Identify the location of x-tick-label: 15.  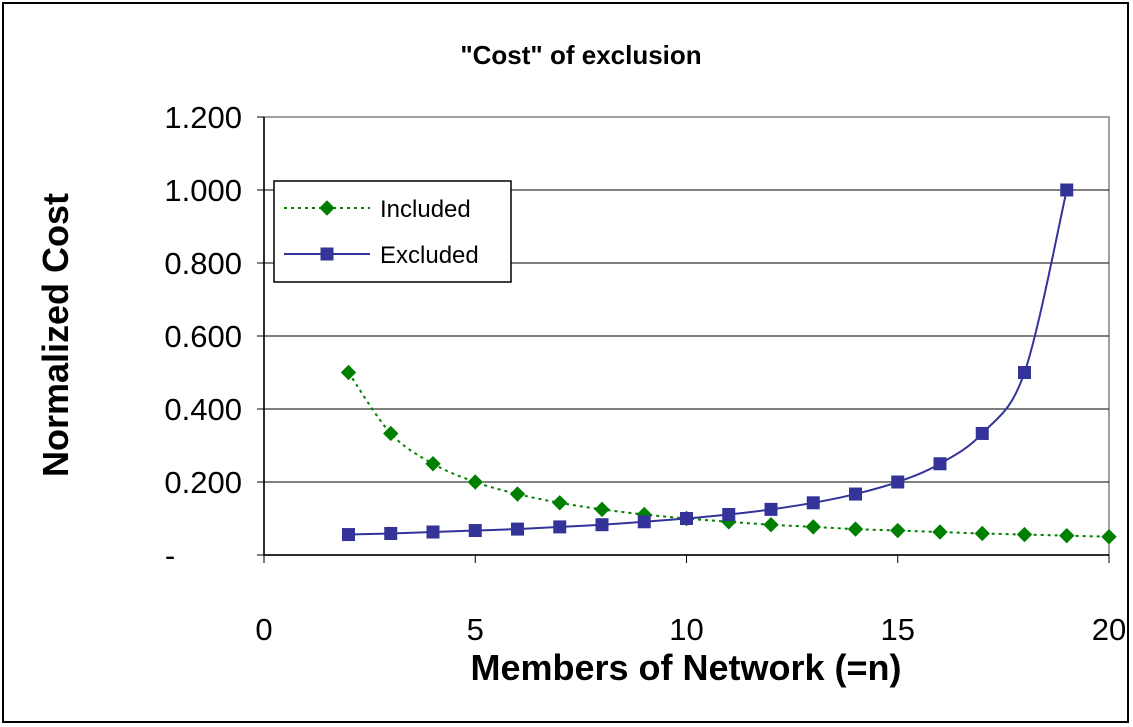
(898, 629).